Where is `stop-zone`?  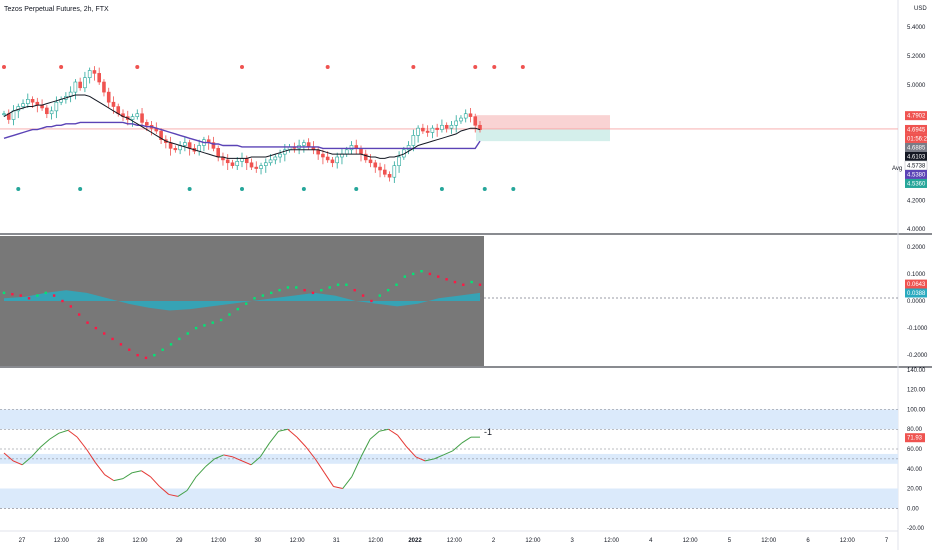 stop-zone is located at coordinates (543, 122).